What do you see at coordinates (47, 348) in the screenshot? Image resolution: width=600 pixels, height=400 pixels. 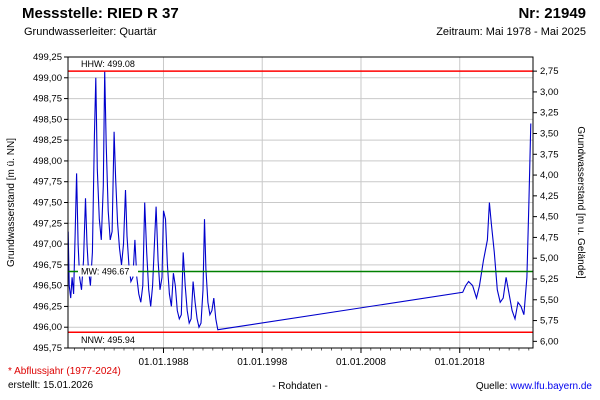 I see `y-left-tick-label: 495,75` at bounding box center [47, 348].